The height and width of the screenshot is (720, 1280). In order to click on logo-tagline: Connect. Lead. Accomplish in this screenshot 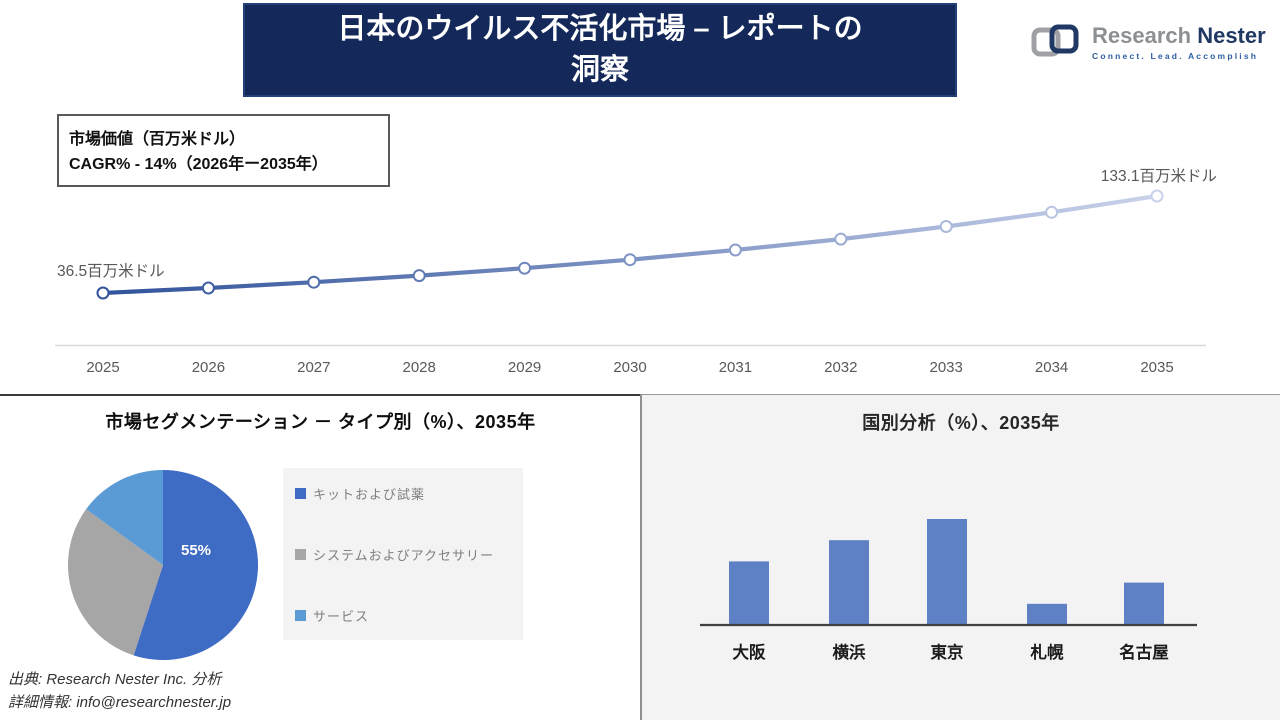, I will do `click(1175, 56)`.